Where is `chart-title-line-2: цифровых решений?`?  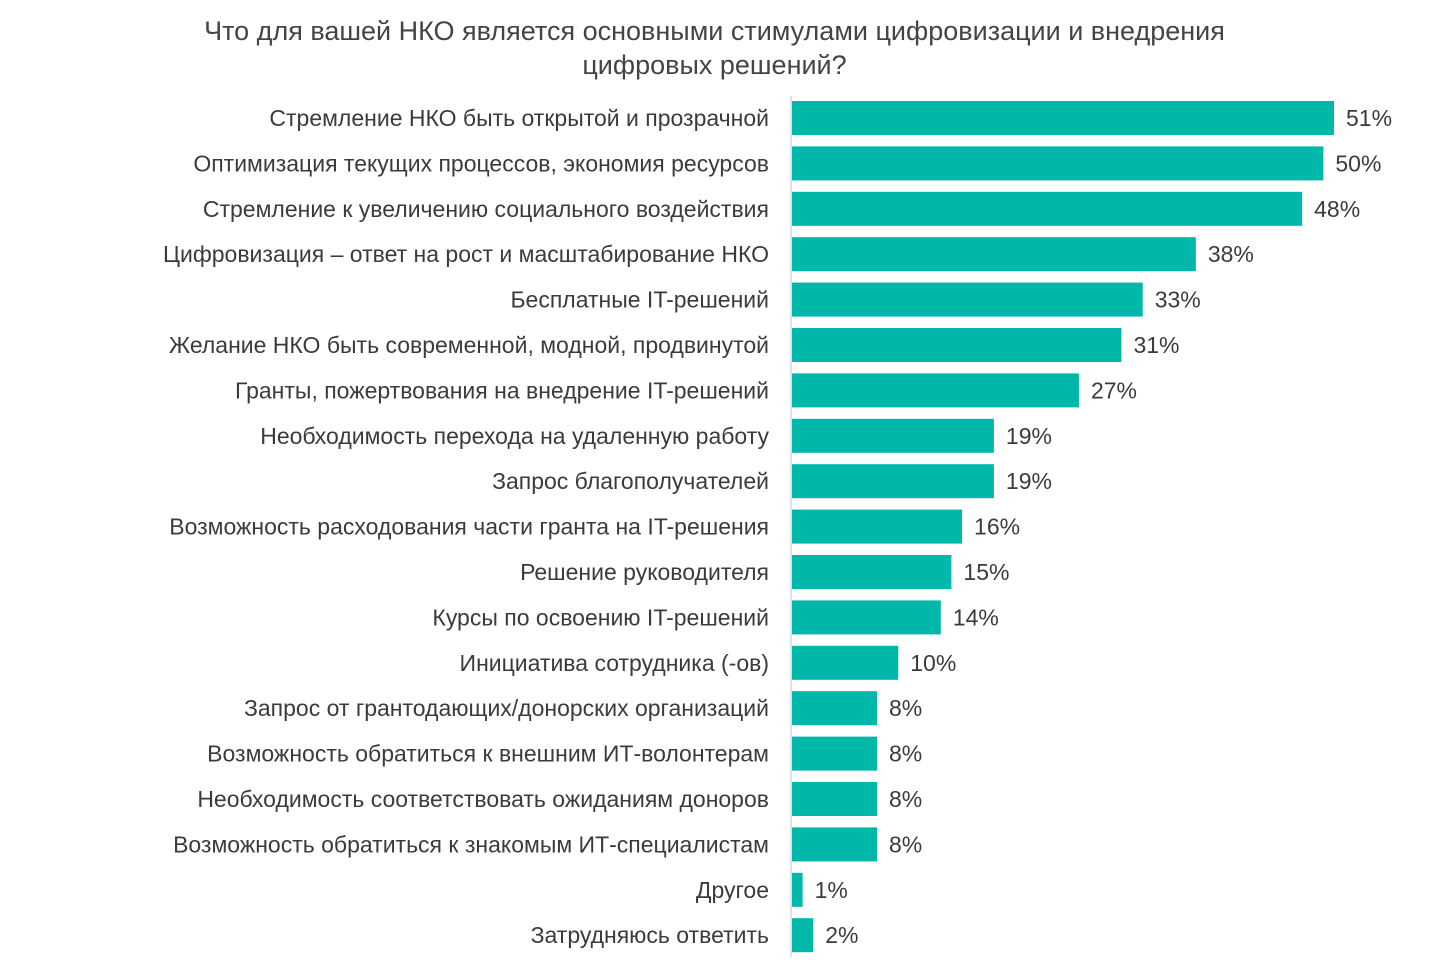
chart-title-line-2: цифровых решений? is located at coordinates (714, 65).